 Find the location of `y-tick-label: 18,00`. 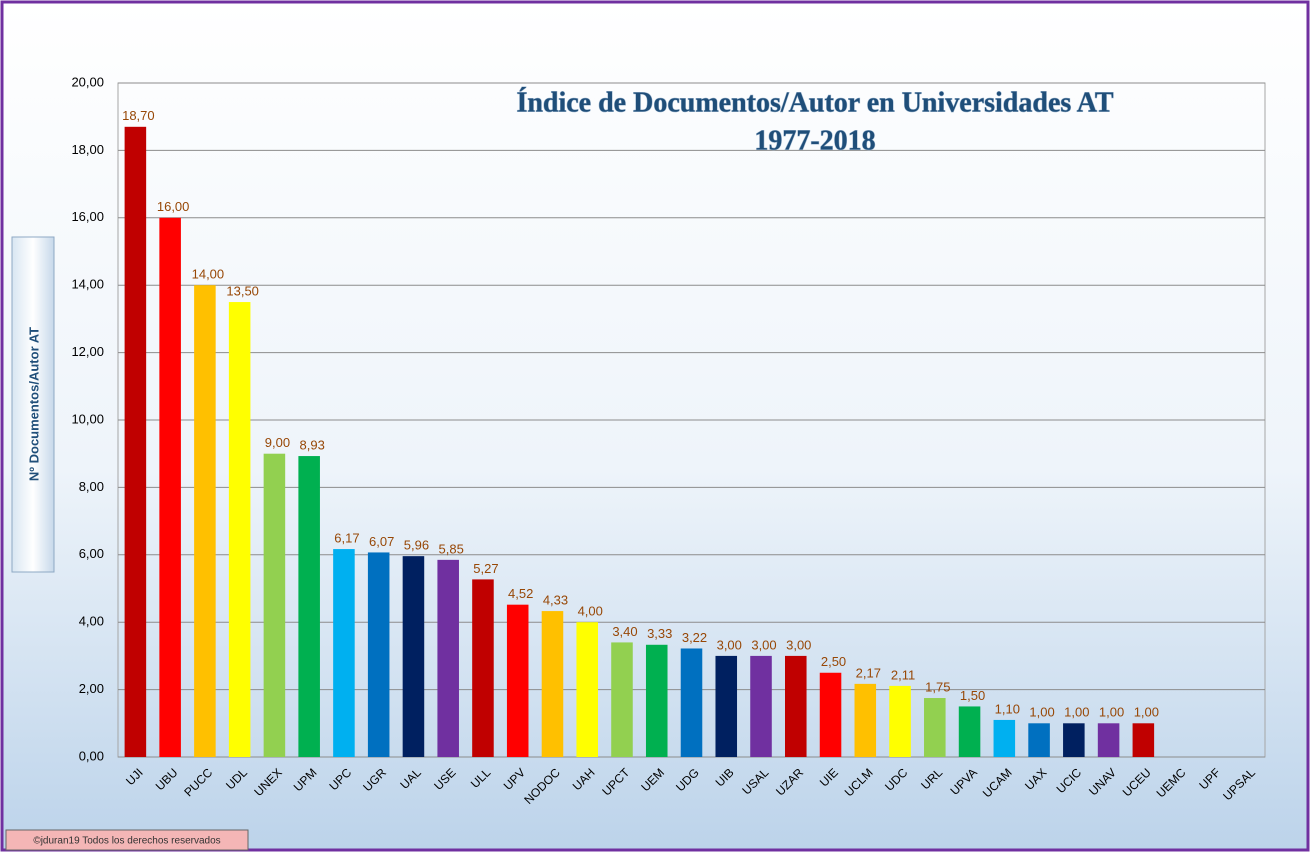

y-tick-label: 18,00 is located at coordinates (87, 149).